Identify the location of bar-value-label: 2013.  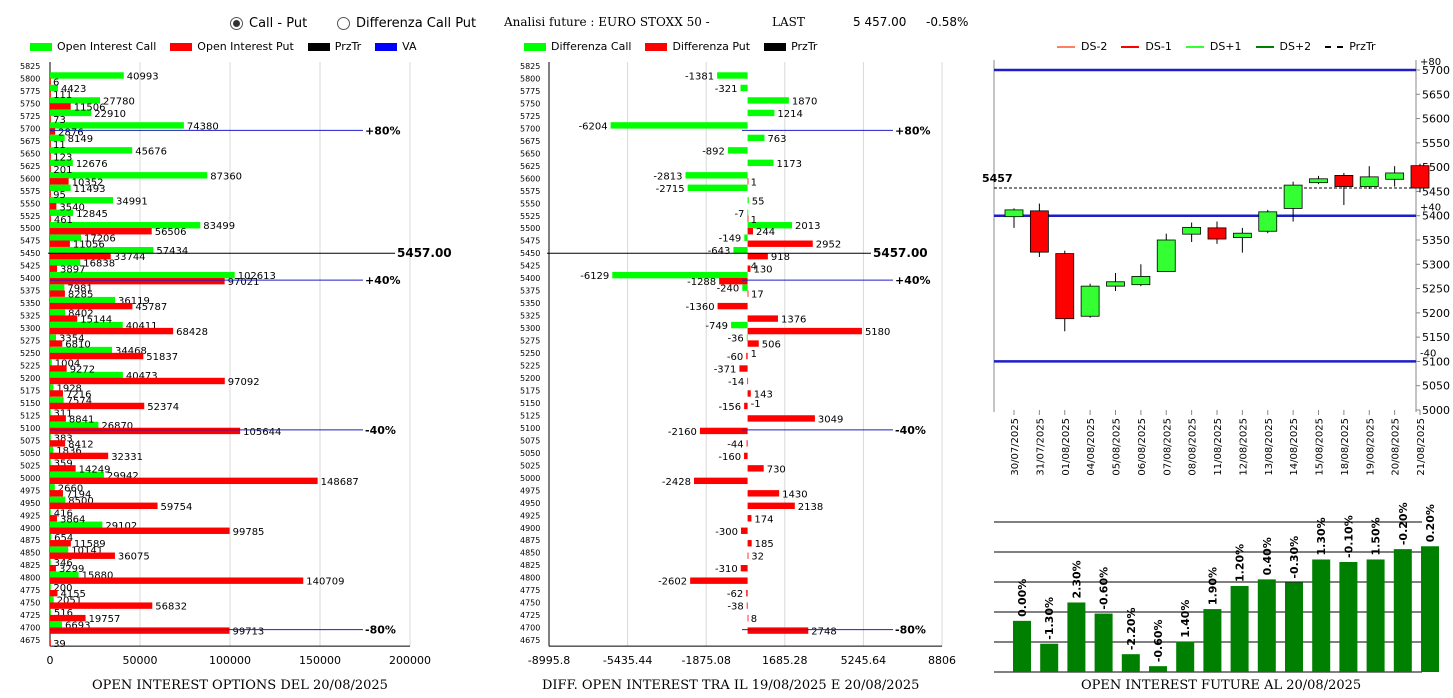
(807, 226).